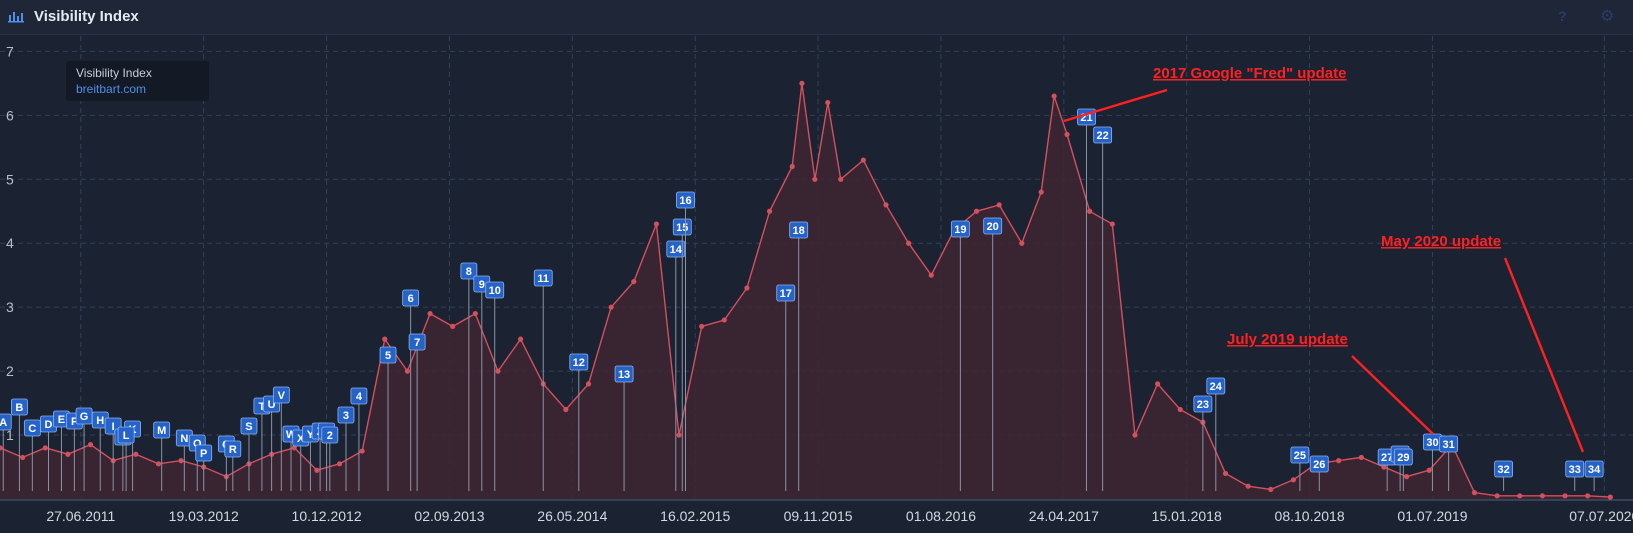 Image resolution: width=1633 pixels, height=533 pixels. I want to click on gear-icon: ⚙, so click(1607, 16).